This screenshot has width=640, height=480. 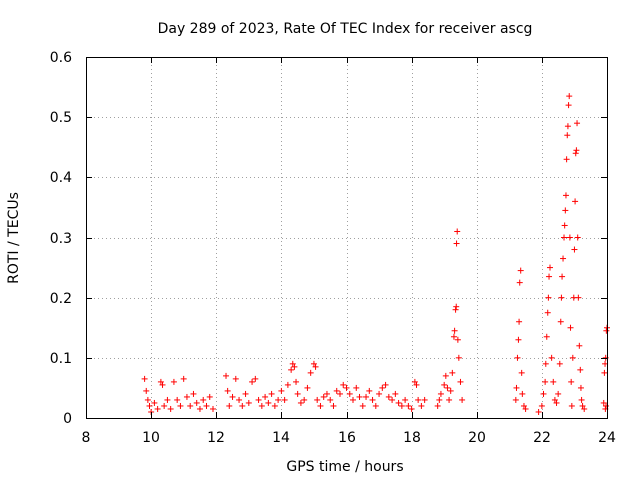 I want to click on x-tick-label: 22, so click(x=542, y=438).